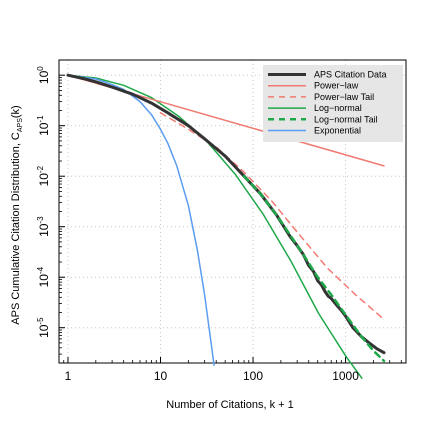 This screenshot has width=436, height=436. I want to click on svg-text: 10-4, so click(43, 276).